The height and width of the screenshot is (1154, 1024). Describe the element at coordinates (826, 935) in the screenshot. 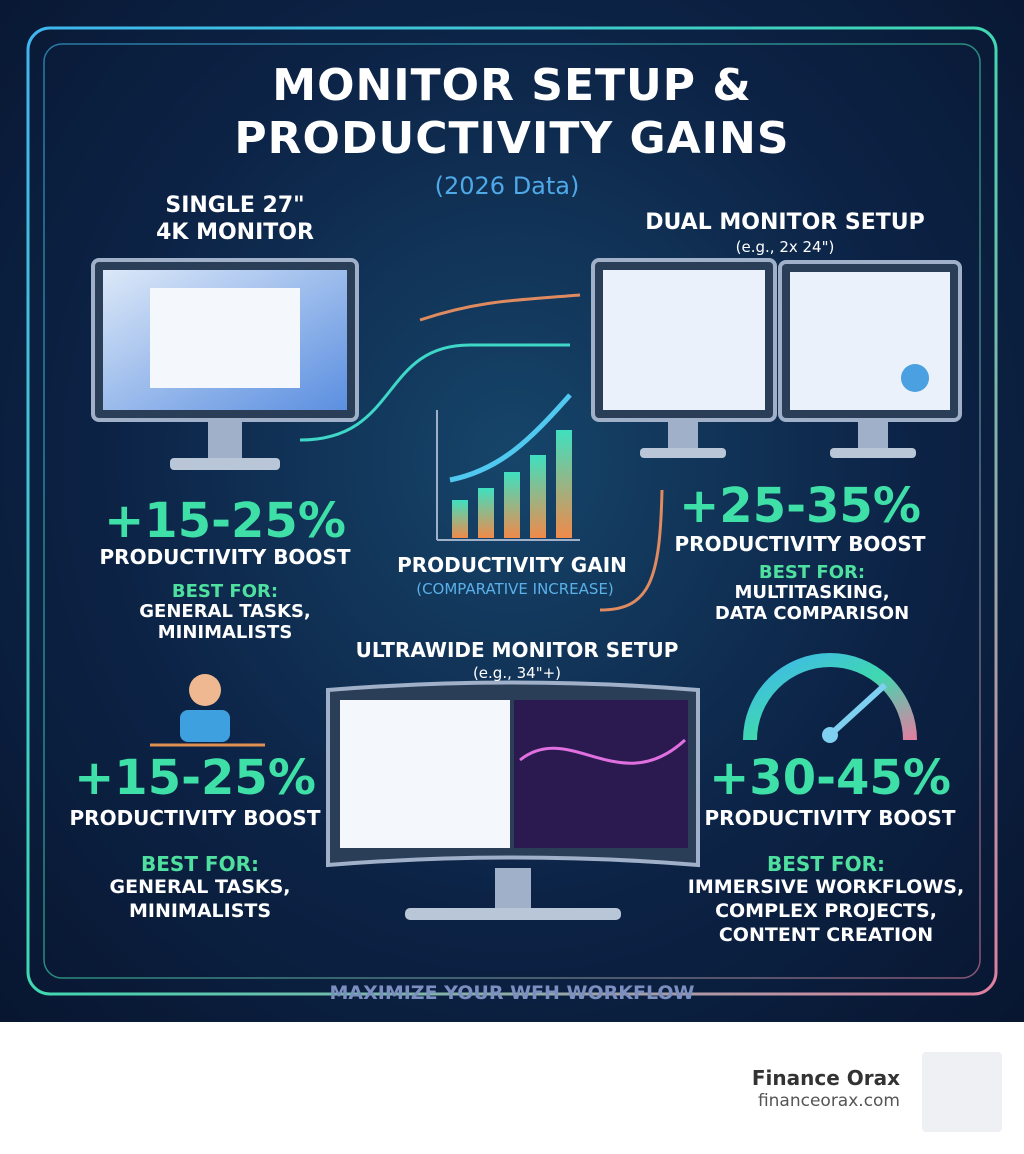

I see `best-for-item: CONTENT CREATION` at that location.